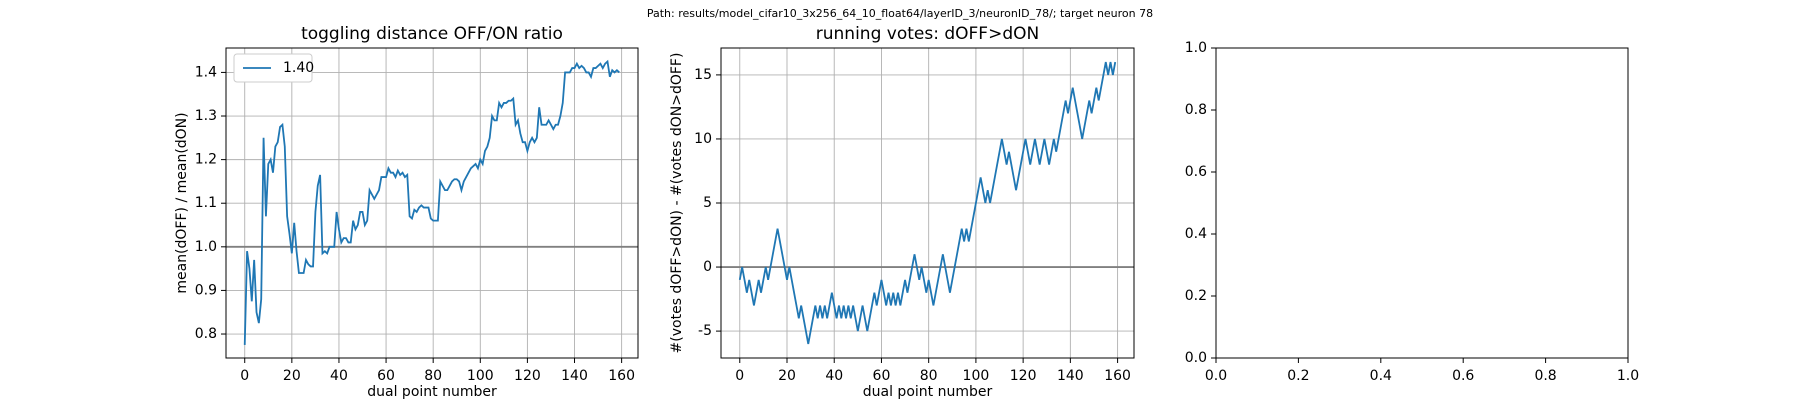  I want to click on x-tick-label: 0.2, so click(1298, 376).